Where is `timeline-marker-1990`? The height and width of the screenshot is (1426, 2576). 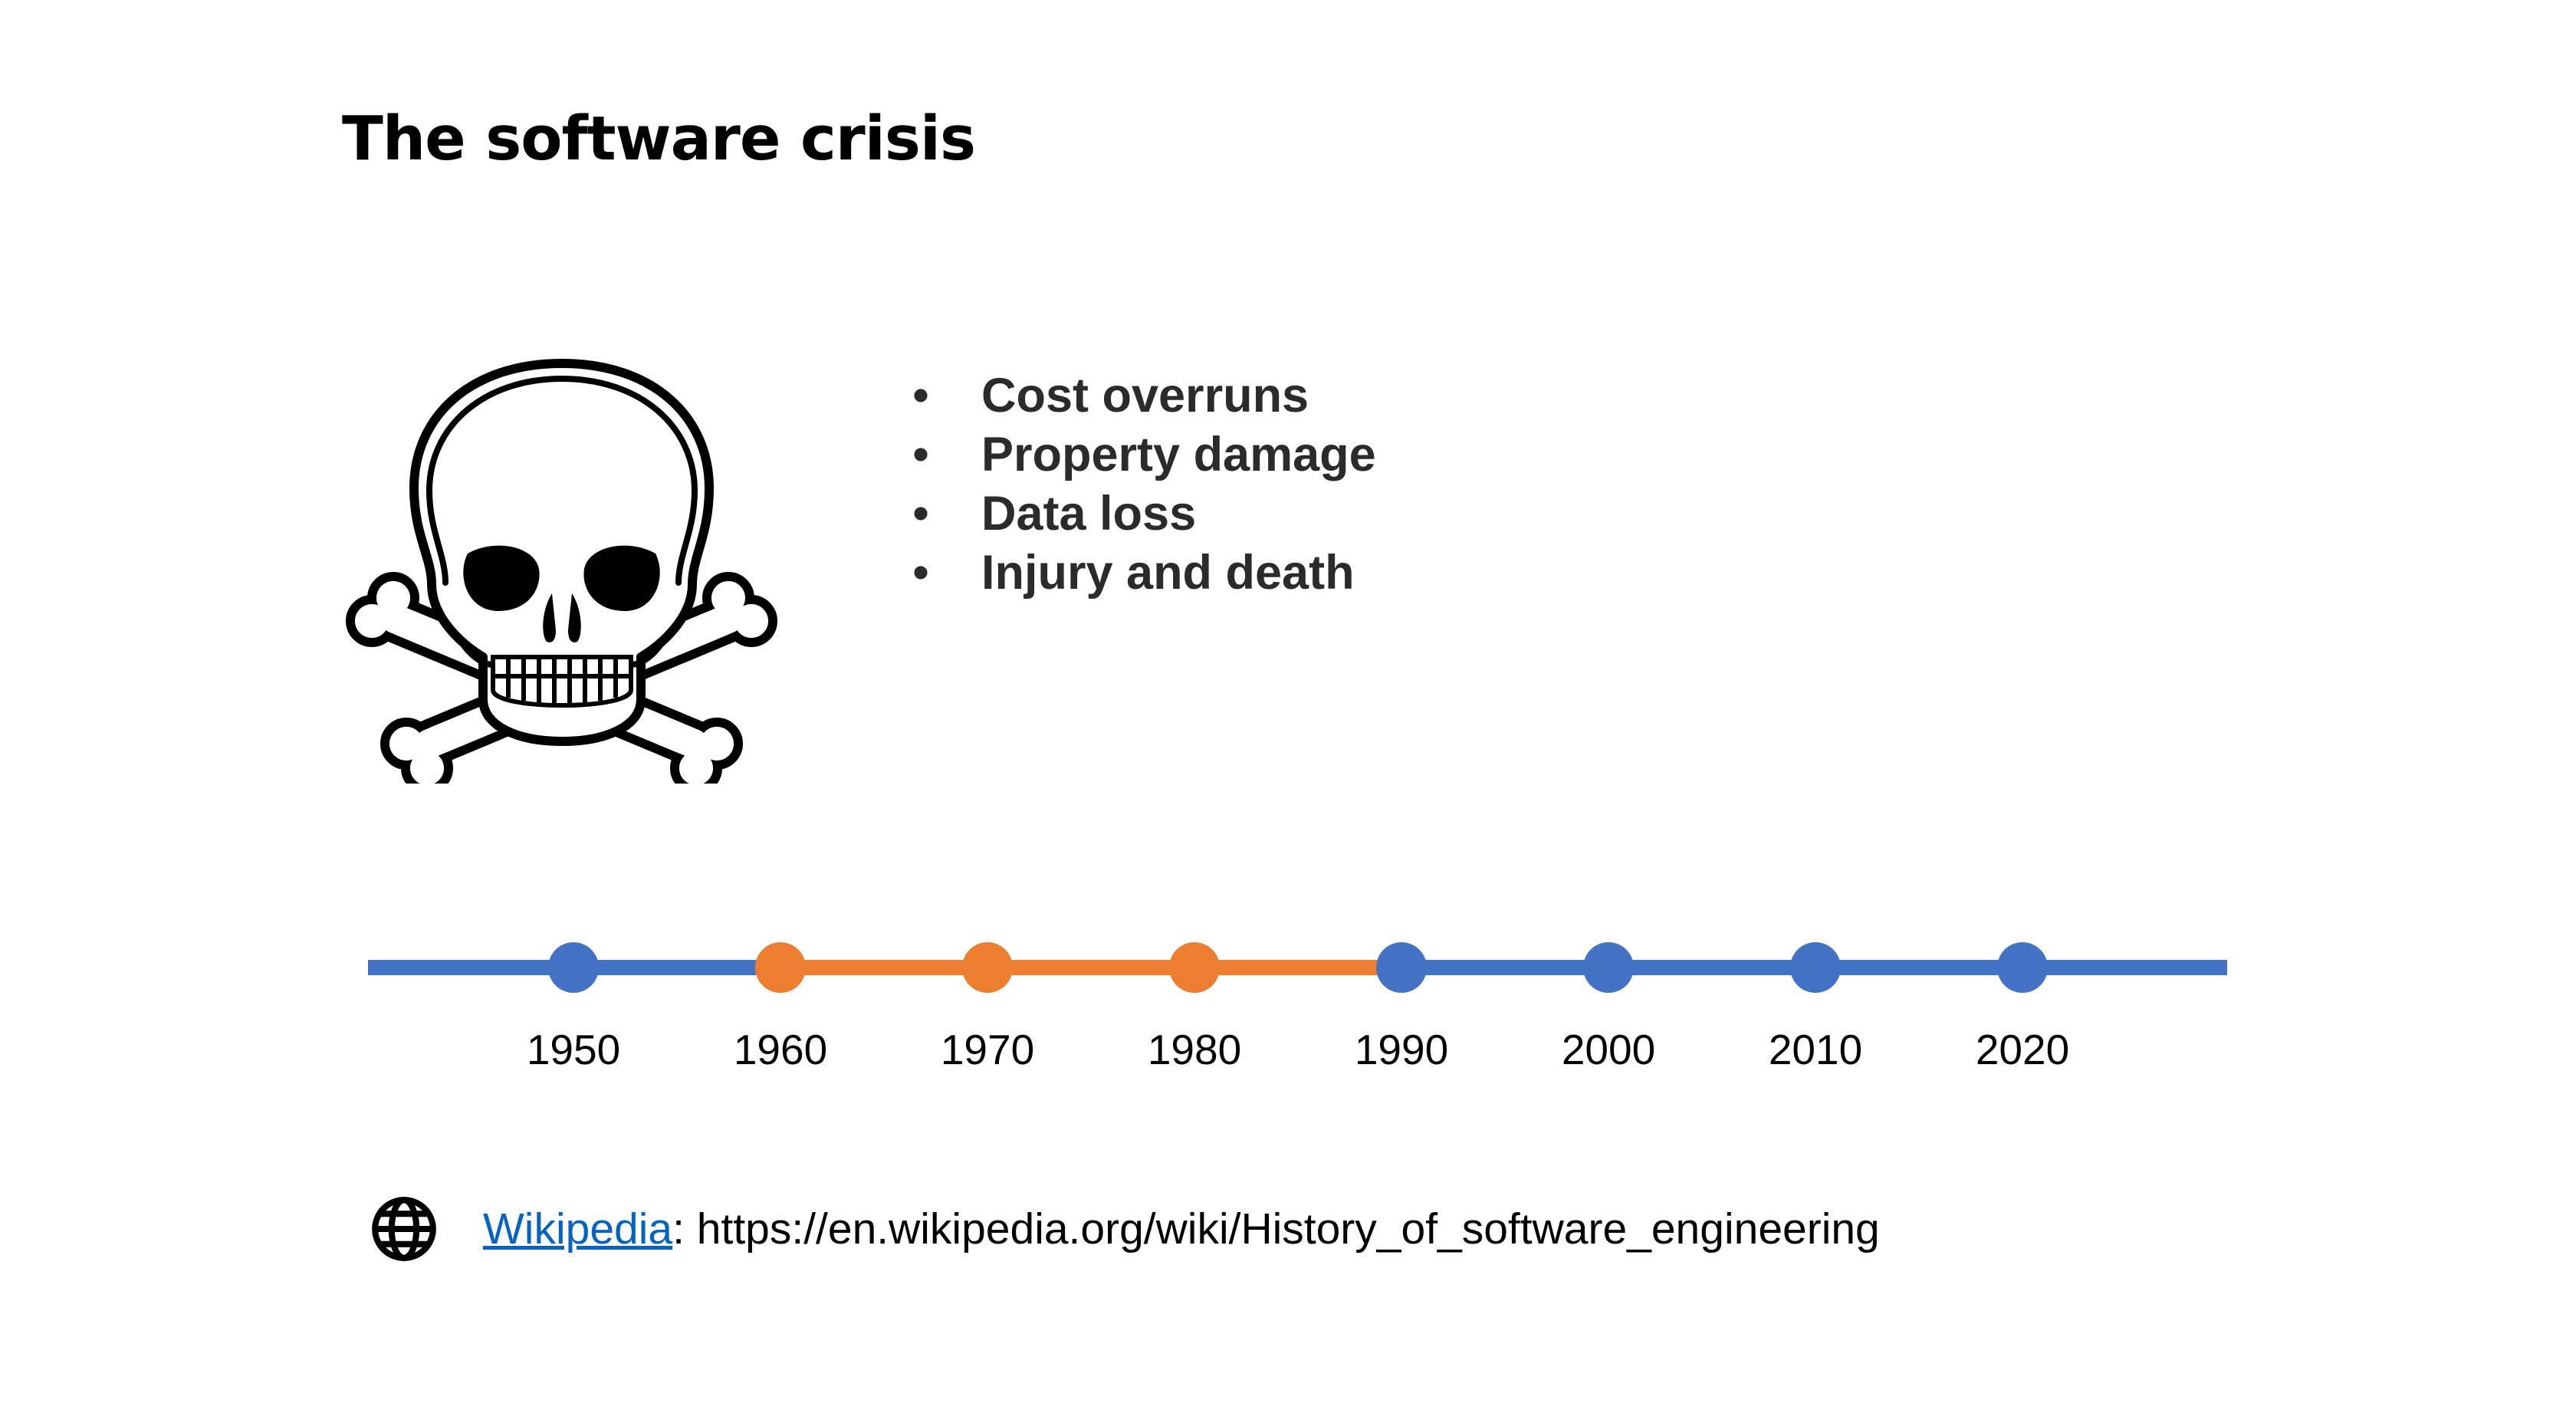
timeline-marker-1990 is located at coordinates (1401, 968).